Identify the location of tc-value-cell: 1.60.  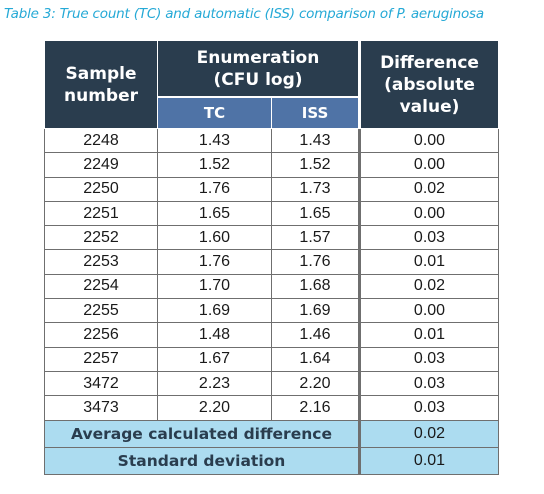
(214, 238).